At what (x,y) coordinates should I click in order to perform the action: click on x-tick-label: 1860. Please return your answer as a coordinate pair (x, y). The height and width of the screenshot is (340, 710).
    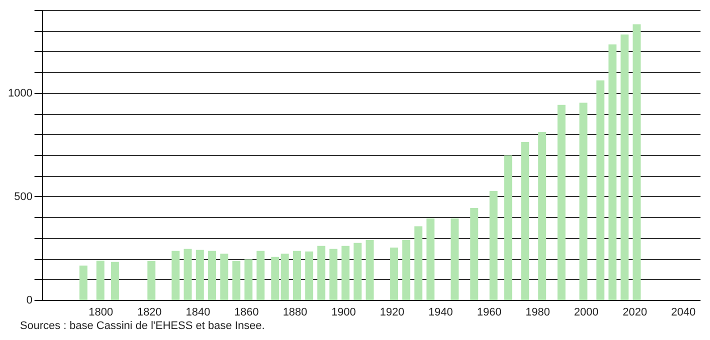
    Looking at the image, I should click on (246, 312).